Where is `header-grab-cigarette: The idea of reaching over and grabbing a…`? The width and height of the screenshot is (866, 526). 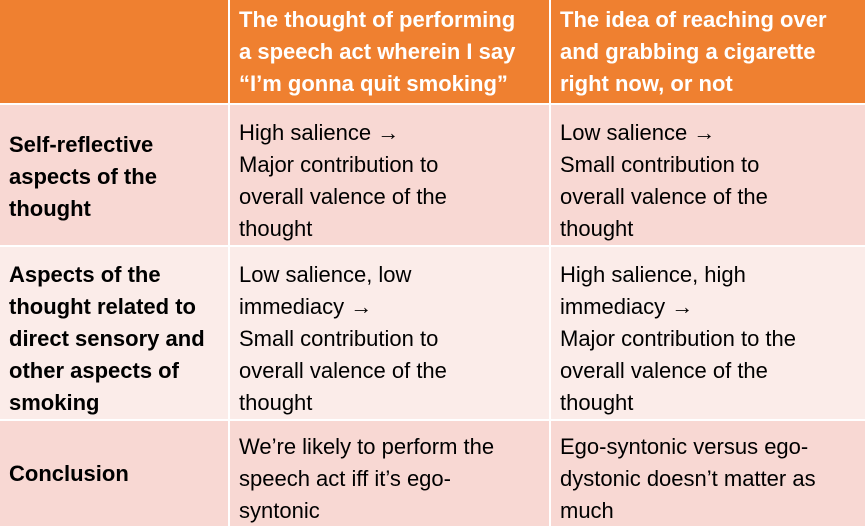 header-grab-cigarette: The idea of reaching over and grabbing a… is located at coordinates (708, 52).